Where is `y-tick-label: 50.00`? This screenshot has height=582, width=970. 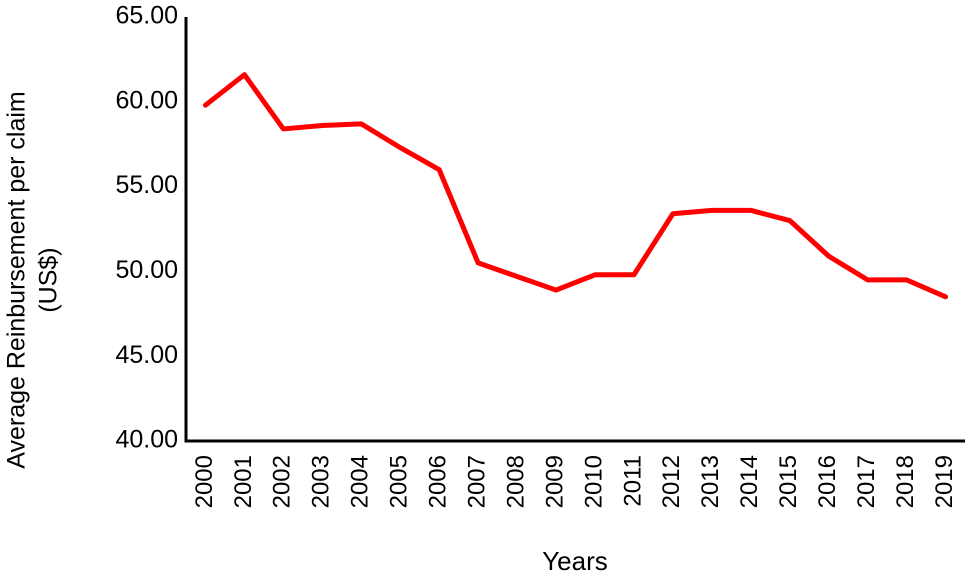 y-tick-label: 50.00 is located at coordinates (146, 270).